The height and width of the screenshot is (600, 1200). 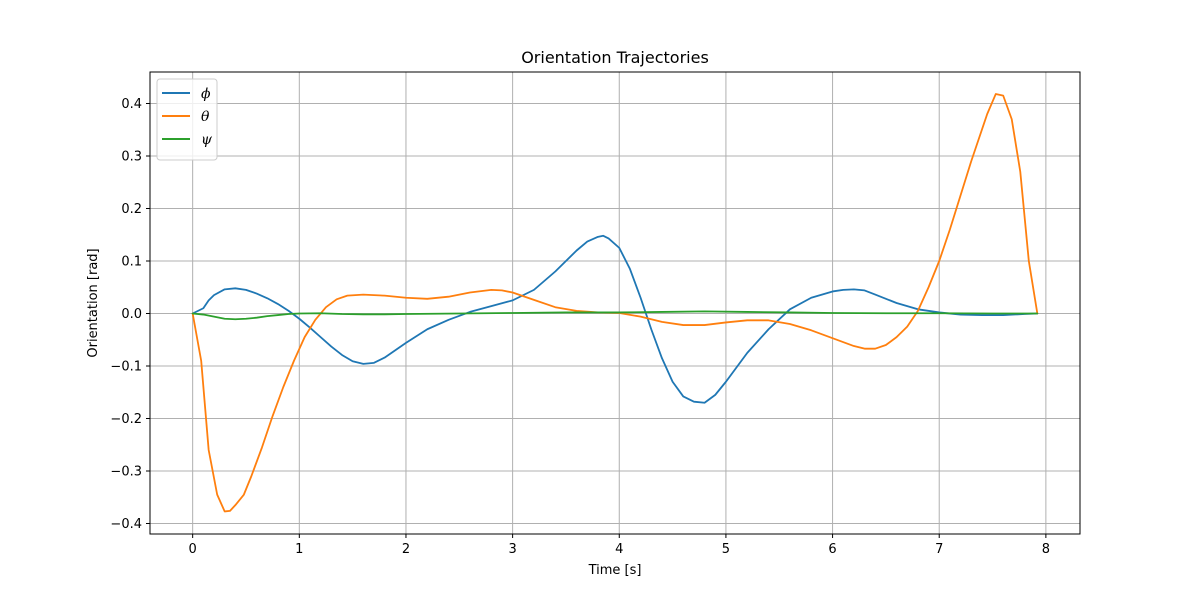 I want to click on chart-title: Orientation Trajectories, so click(x=615, y=57).